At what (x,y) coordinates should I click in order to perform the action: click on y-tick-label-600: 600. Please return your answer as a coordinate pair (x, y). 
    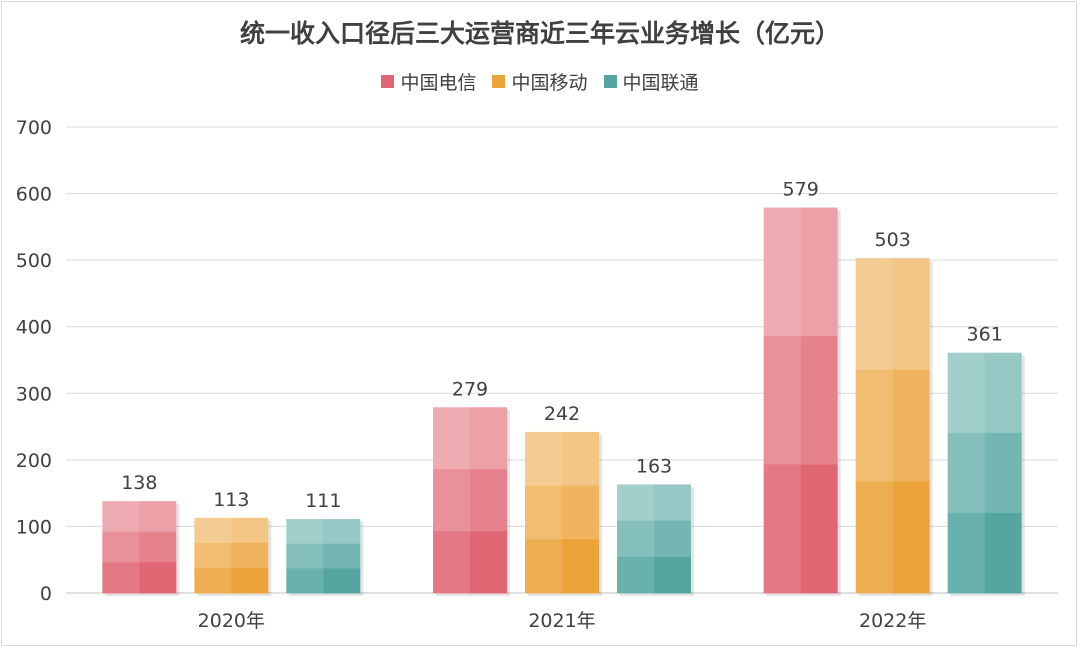
    Looking at the image, I should click on (34, 195).